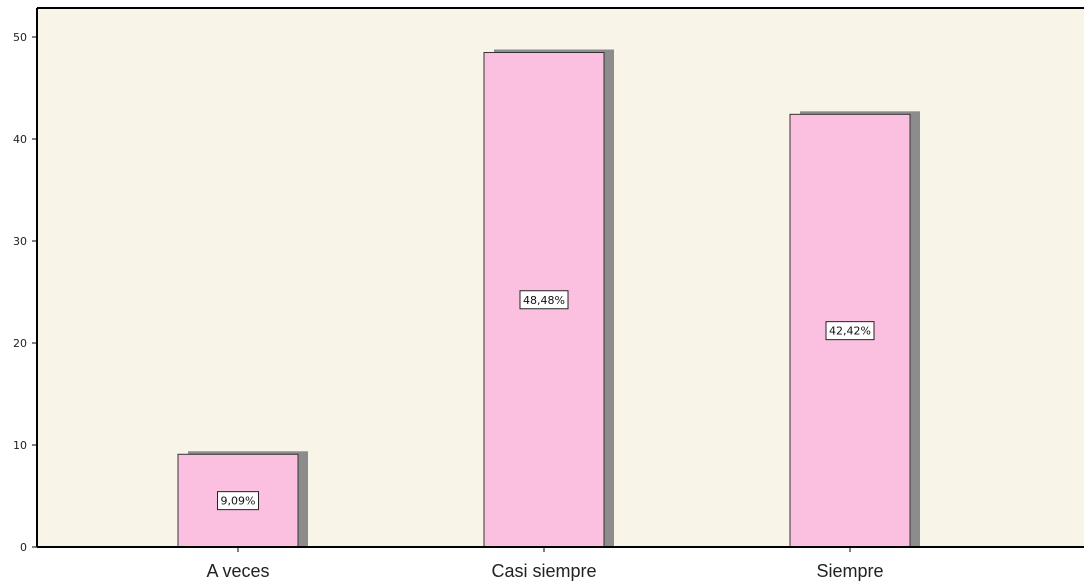  Describe the element at coordinates (849, 571) in the screenshot. I see `x-category-label: Siempre` at that location.